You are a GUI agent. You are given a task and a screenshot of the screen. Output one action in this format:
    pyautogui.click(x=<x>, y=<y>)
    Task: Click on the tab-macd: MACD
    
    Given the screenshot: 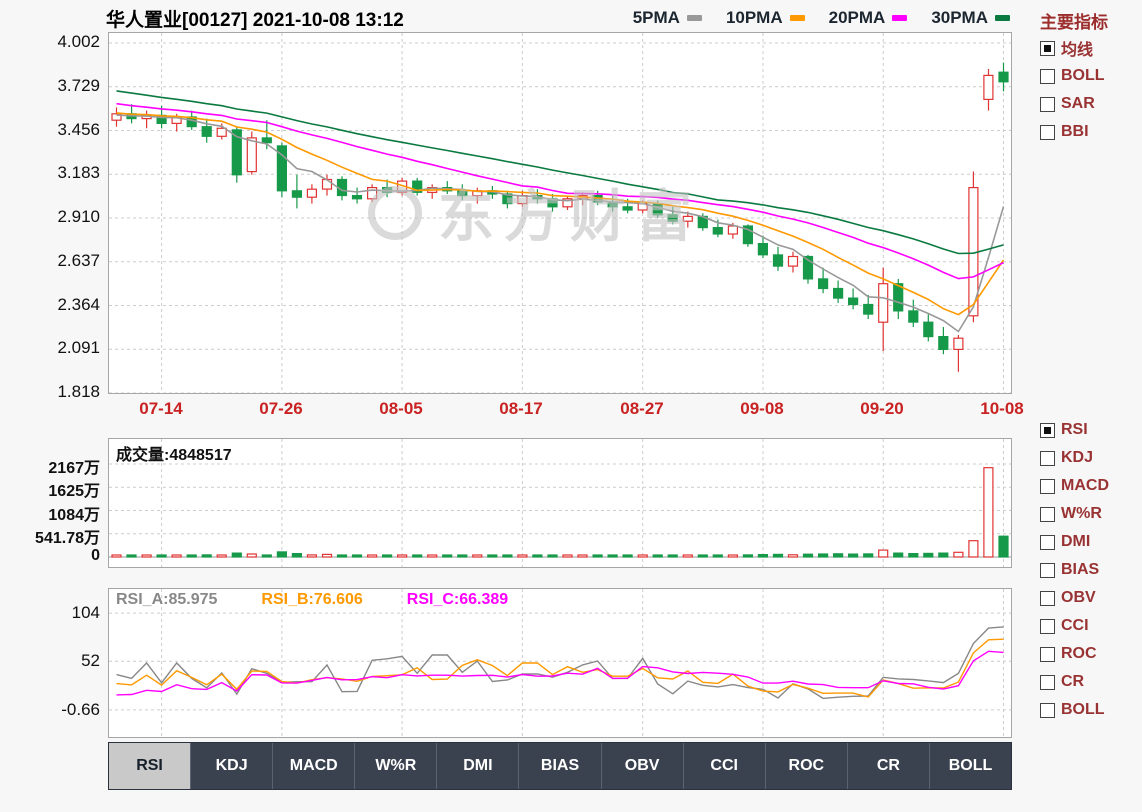 What is the action you would take?
    pyautogui.click(x=314, y=766)
    